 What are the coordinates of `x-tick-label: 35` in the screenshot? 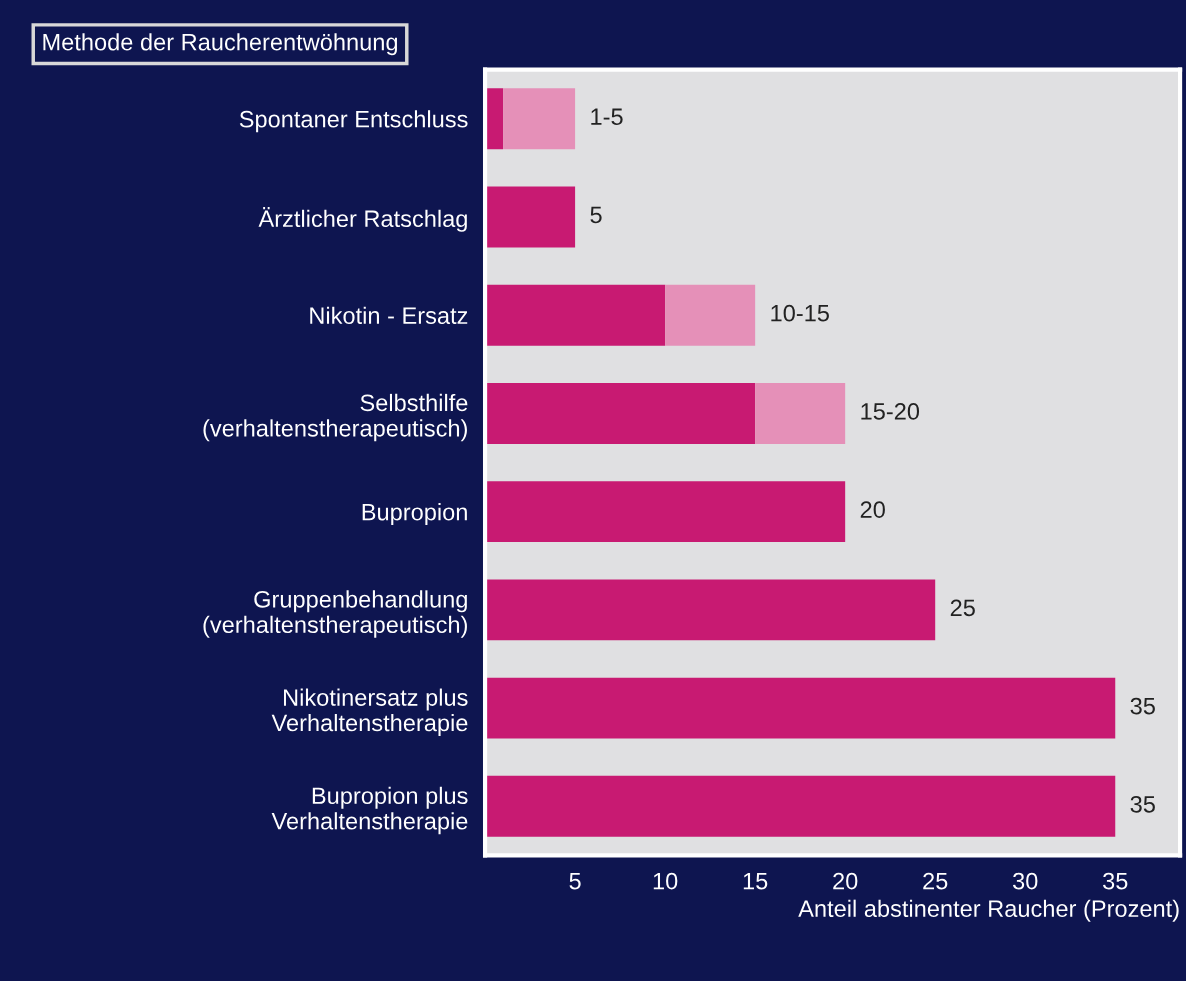 It's located at (1115, 881).